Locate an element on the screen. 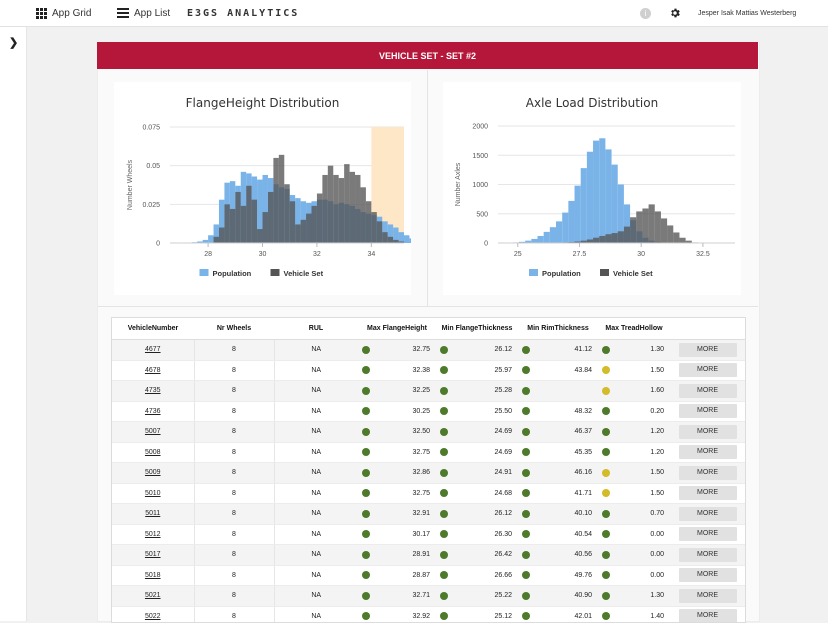 This screenshot has width=828, height=623. vehicle-number-link: 4677 is located at coordinates (153, 349).